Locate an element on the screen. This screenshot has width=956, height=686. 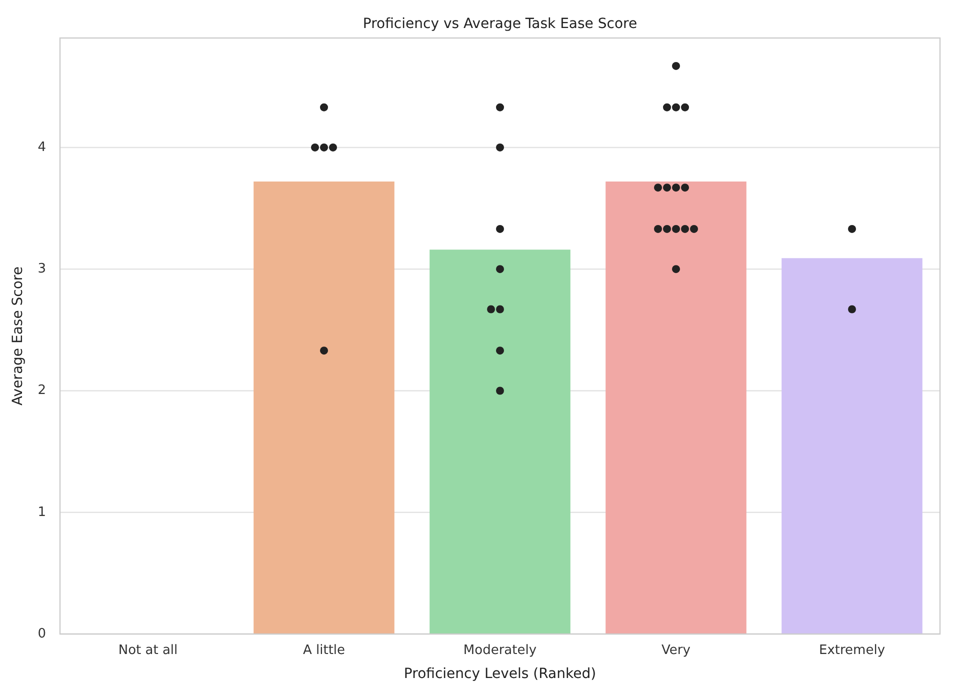
x-tick-label: Extremely is located at coordinates (852, 650).